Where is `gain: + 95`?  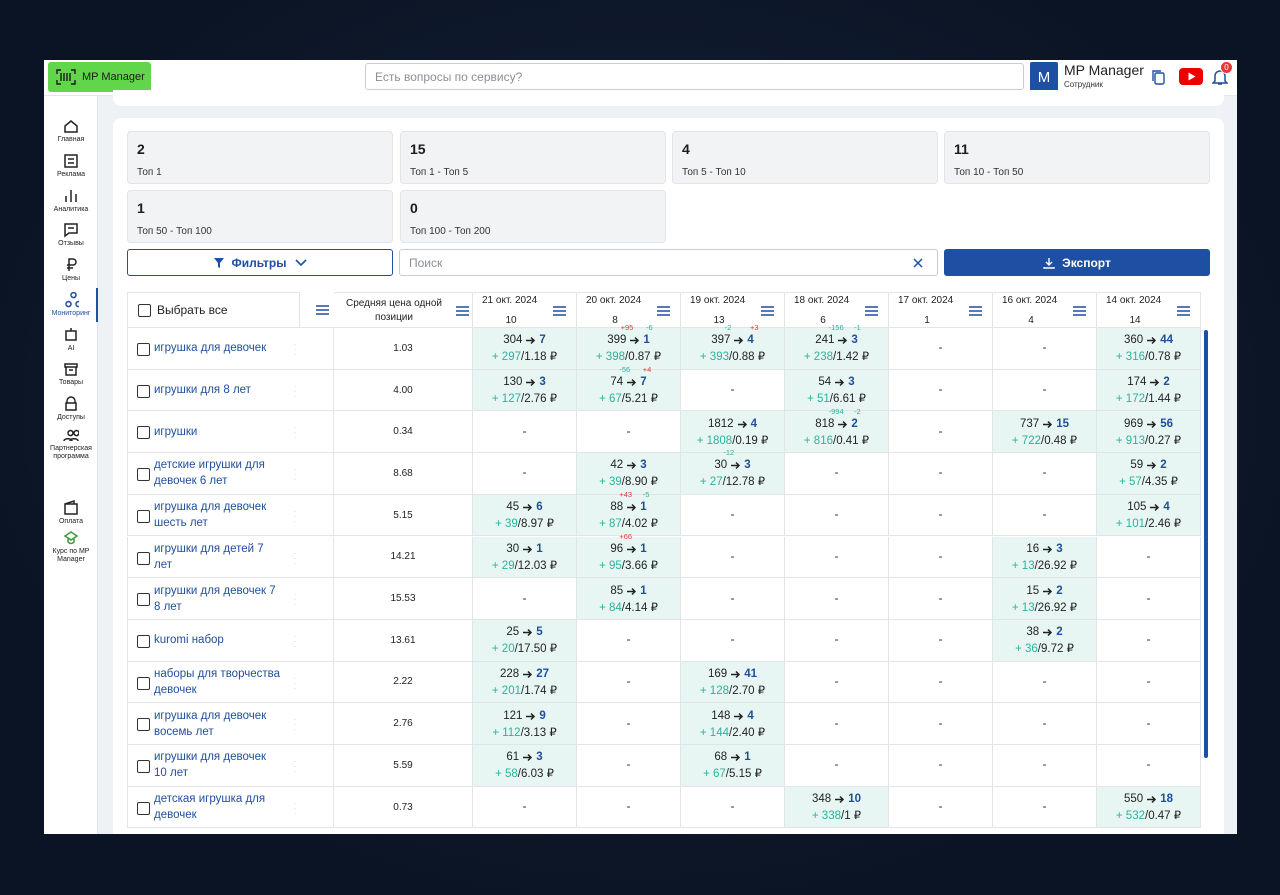 gain: + 95 is located at coordinates (610, 565).